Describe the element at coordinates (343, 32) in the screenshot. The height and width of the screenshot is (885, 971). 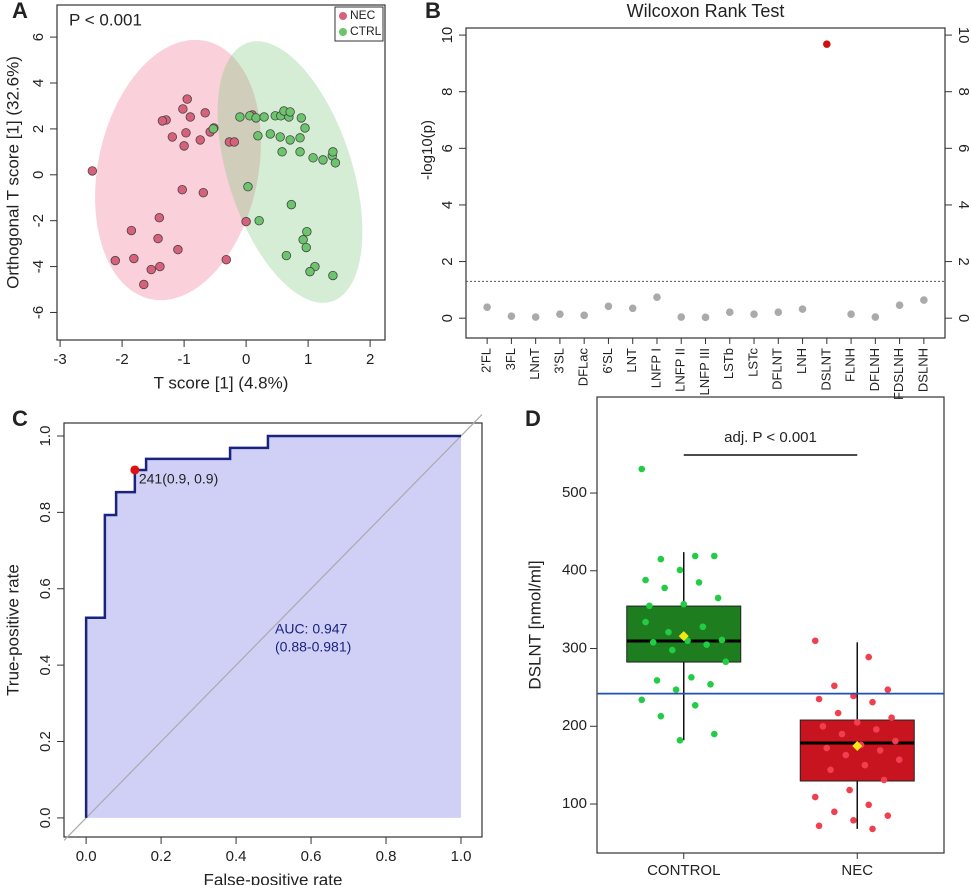
I see `legend-marker` at that location.